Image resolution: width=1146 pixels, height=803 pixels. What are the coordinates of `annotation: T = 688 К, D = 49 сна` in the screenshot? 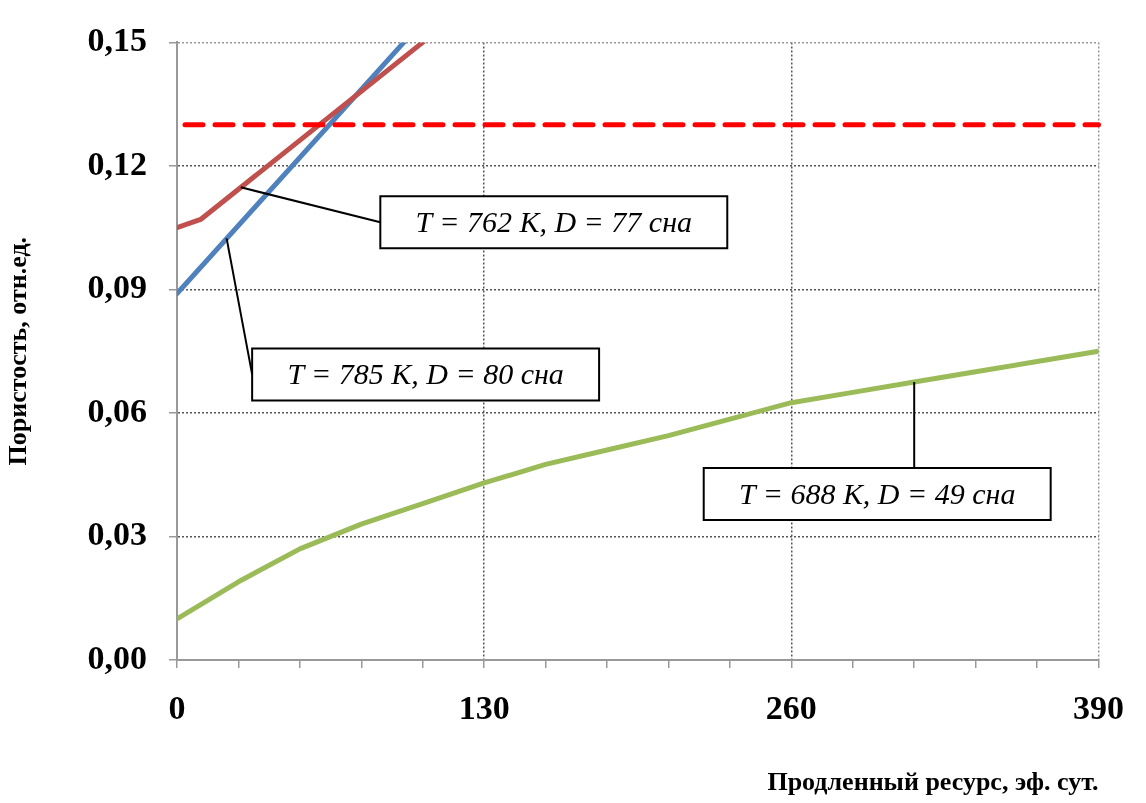 It's located at (877, 493).